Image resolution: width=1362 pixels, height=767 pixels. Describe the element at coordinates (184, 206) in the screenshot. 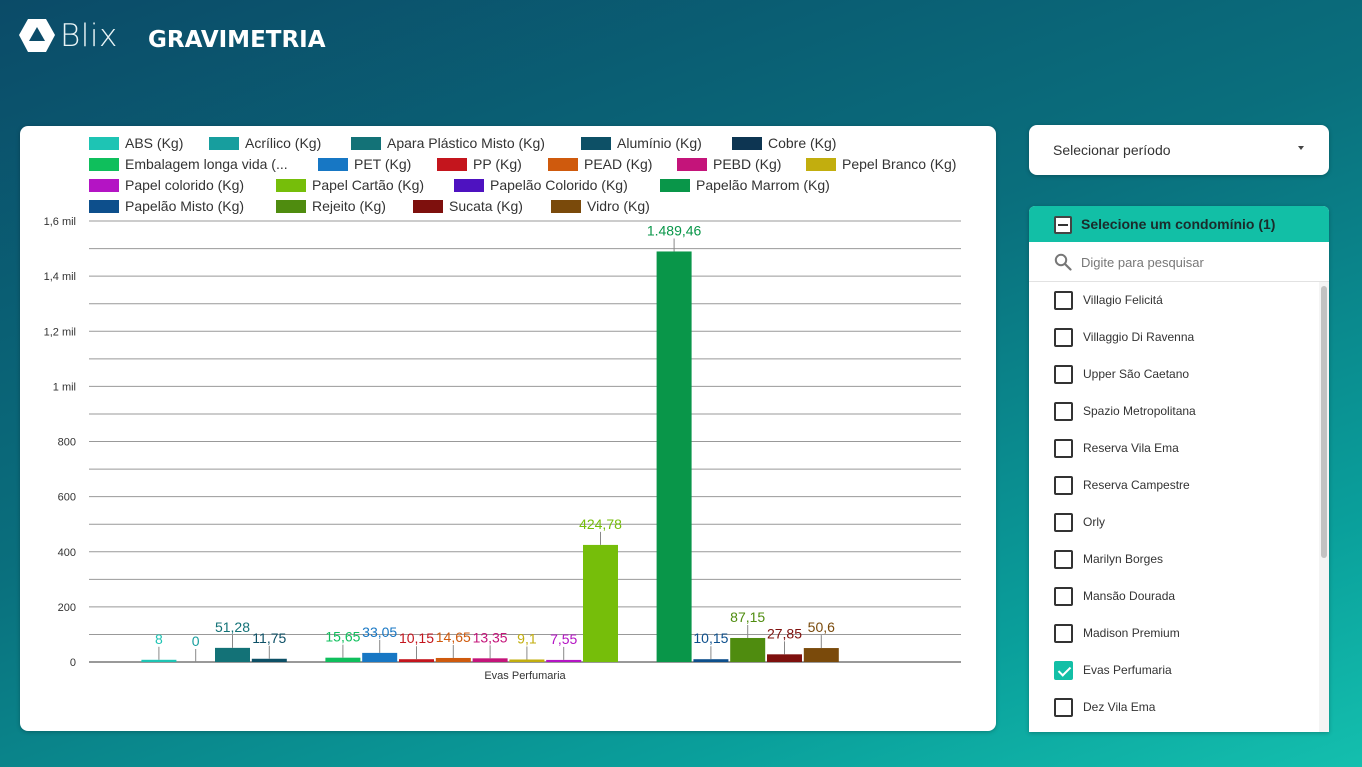

I see `legend-label: Papelão Misto (Kg)` at that location.